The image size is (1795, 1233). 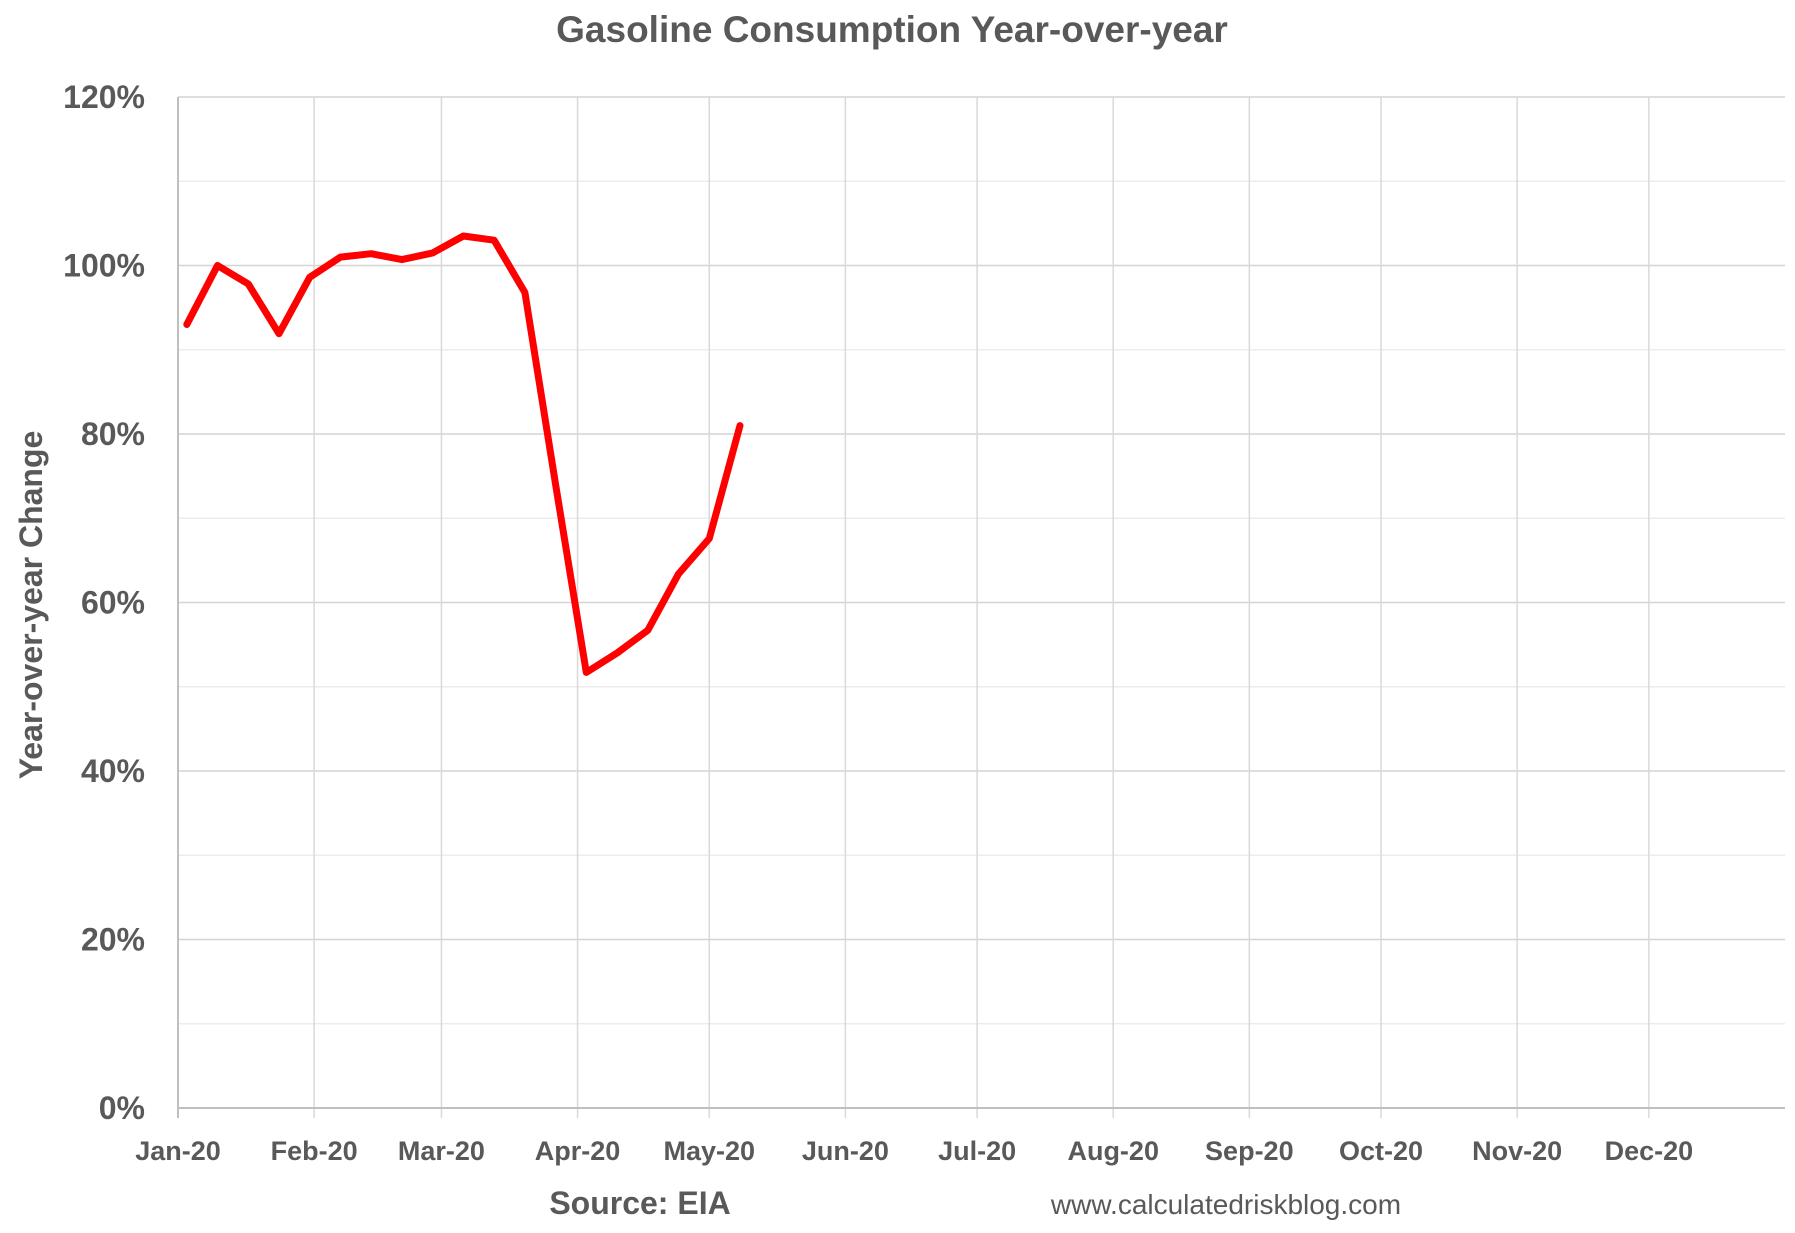 What do you see at coordinates (314, 1151) in the screenshot?
I see `x-tick-label: Feb-20` at bounding box center [314, 1151].